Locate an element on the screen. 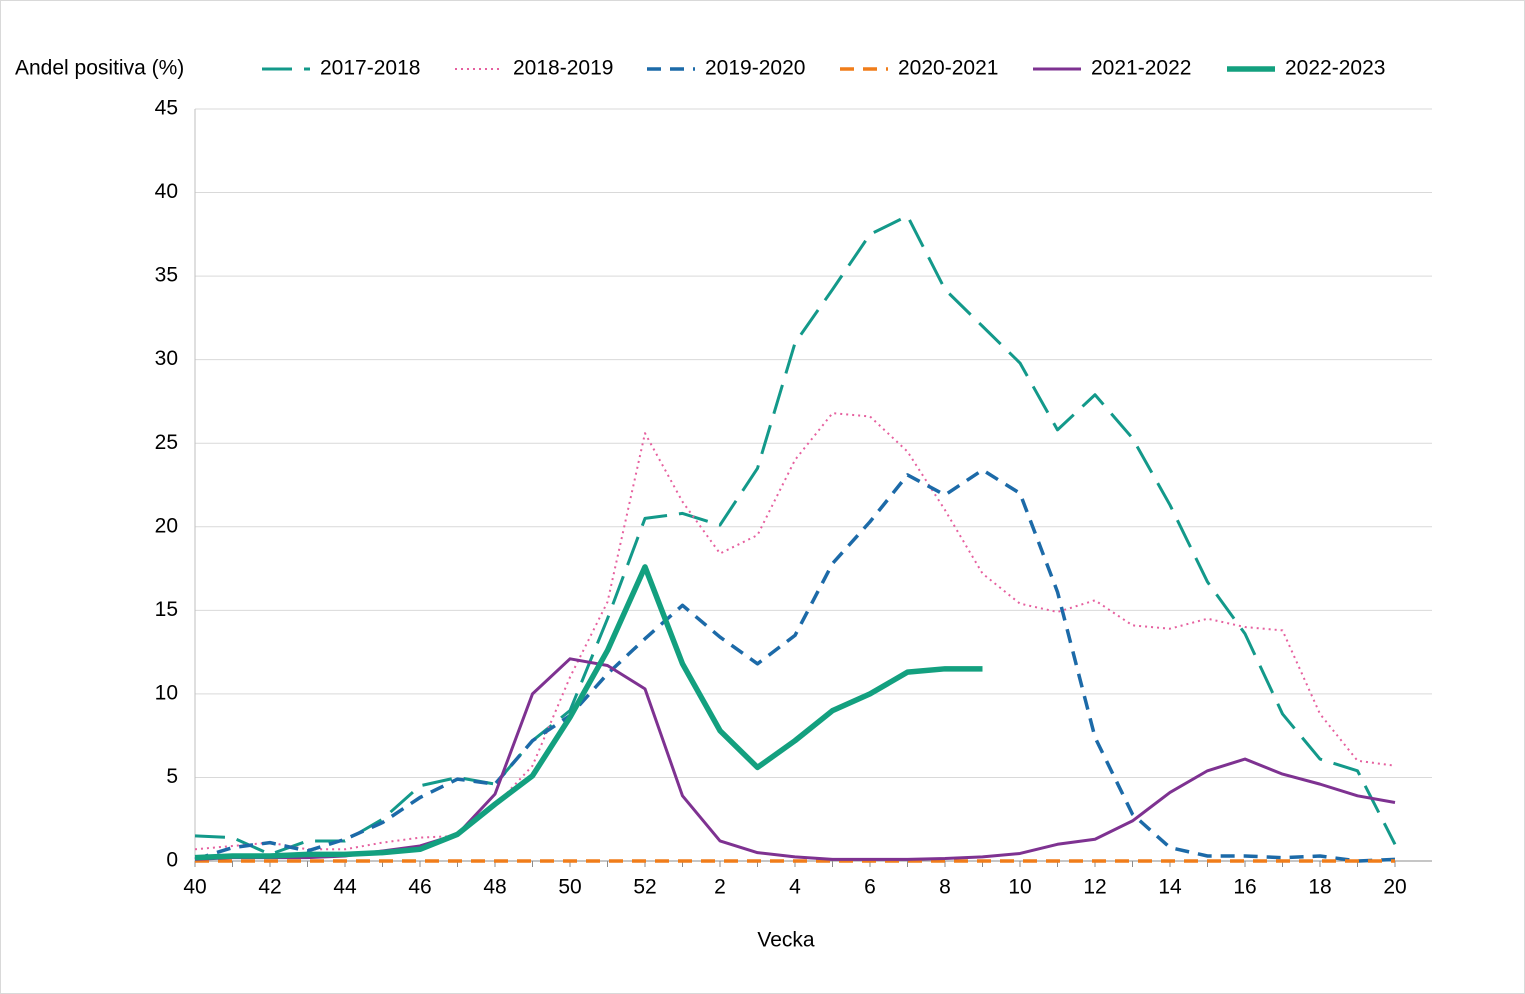  legend-label: 2020-2021 is located at coordinates (948, 68).